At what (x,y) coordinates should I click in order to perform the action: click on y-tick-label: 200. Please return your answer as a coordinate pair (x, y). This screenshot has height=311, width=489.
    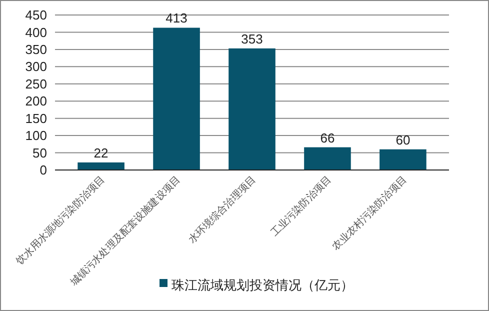
    Looking at the image, I should click on (36, 101).